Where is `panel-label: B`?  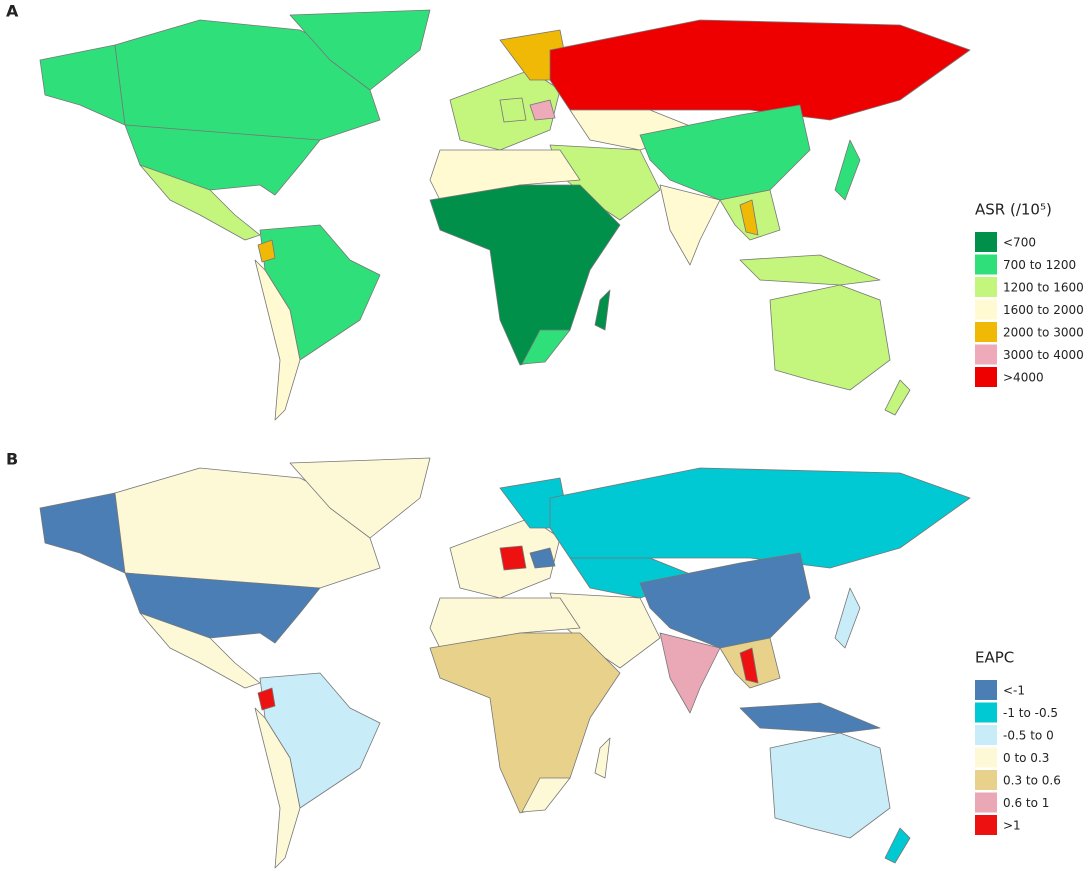 panel-label: B is located at coordinates (12, 459).